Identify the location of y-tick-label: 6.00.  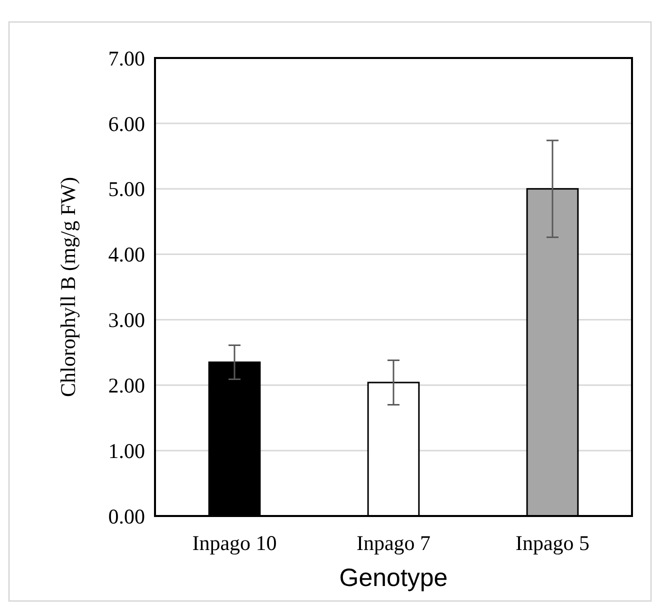
(126, 124).